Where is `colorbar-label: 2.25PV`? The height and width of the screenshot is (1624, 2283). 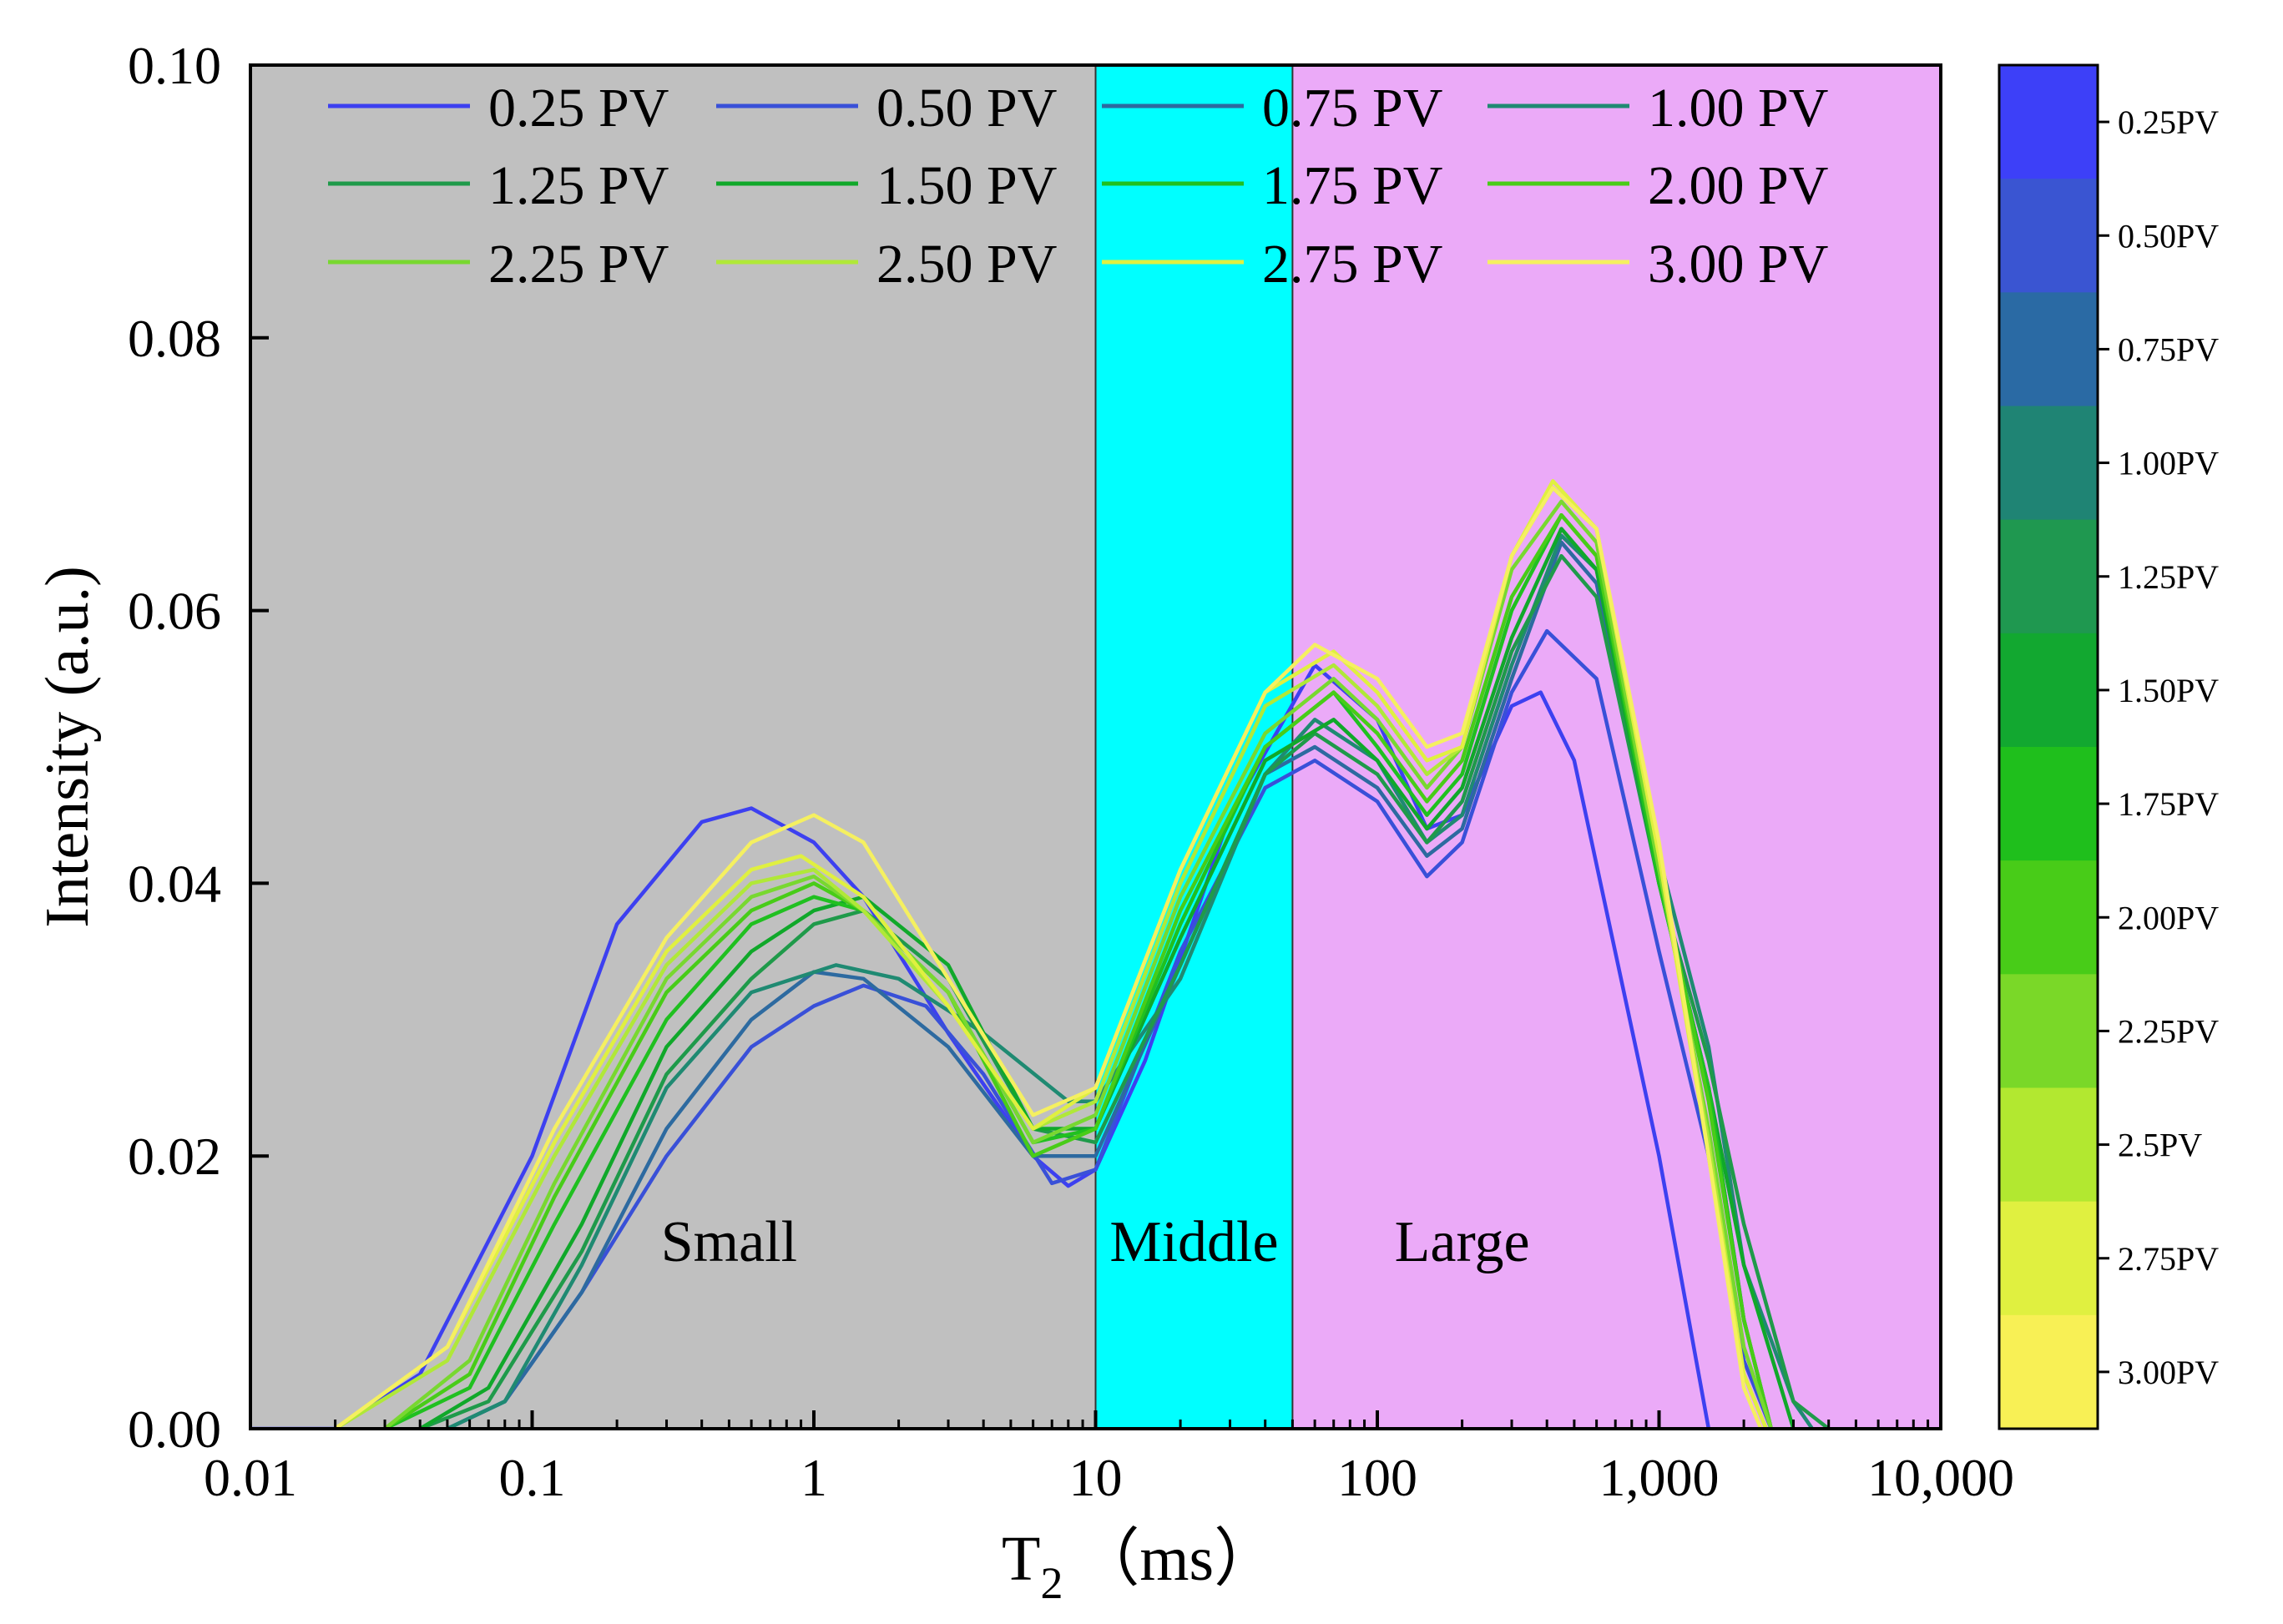 colorbar-label: 2.25PV is located at coordinates (2169, 1031).